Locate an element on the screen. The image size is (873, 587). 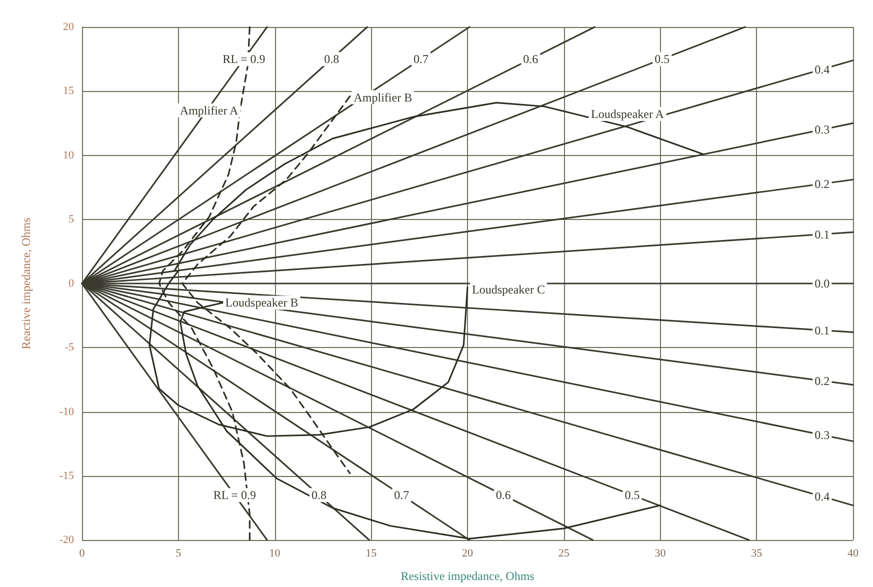
series-label: 0.0 is located at coordinates (822, 283).